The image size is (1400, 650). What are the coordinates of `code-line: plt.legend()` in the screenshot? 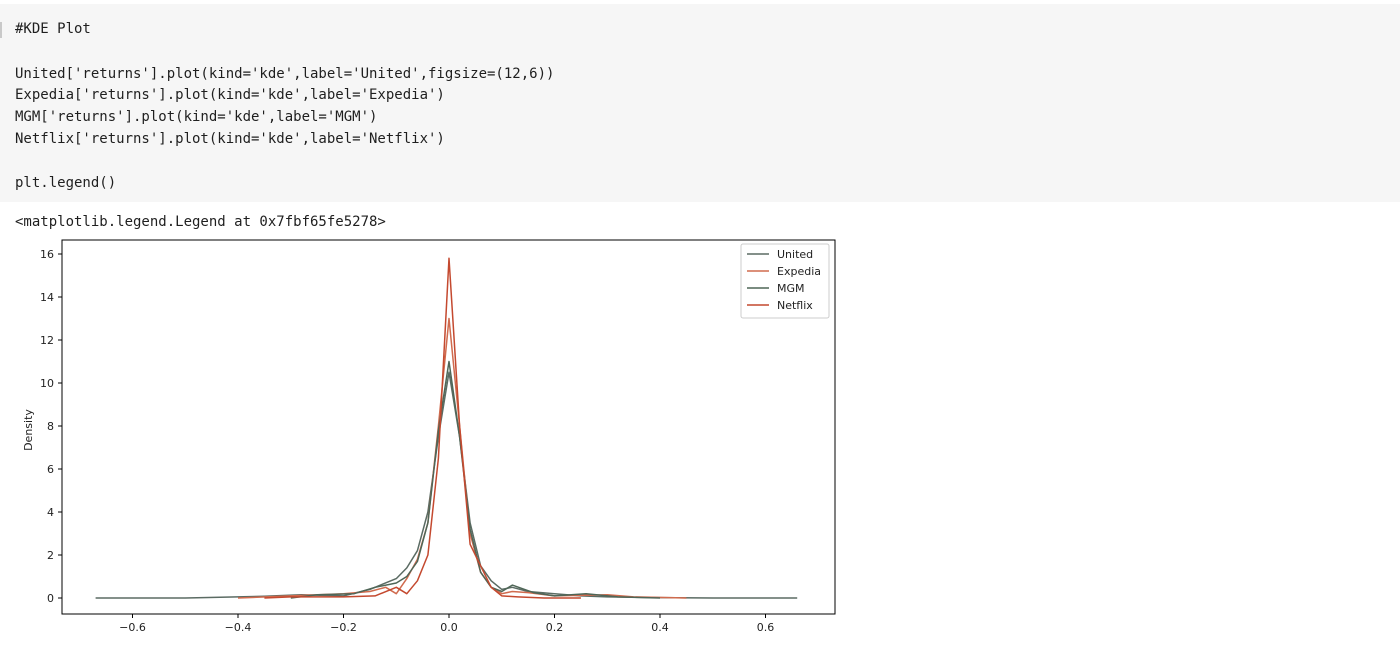 It's located at (66, 183).